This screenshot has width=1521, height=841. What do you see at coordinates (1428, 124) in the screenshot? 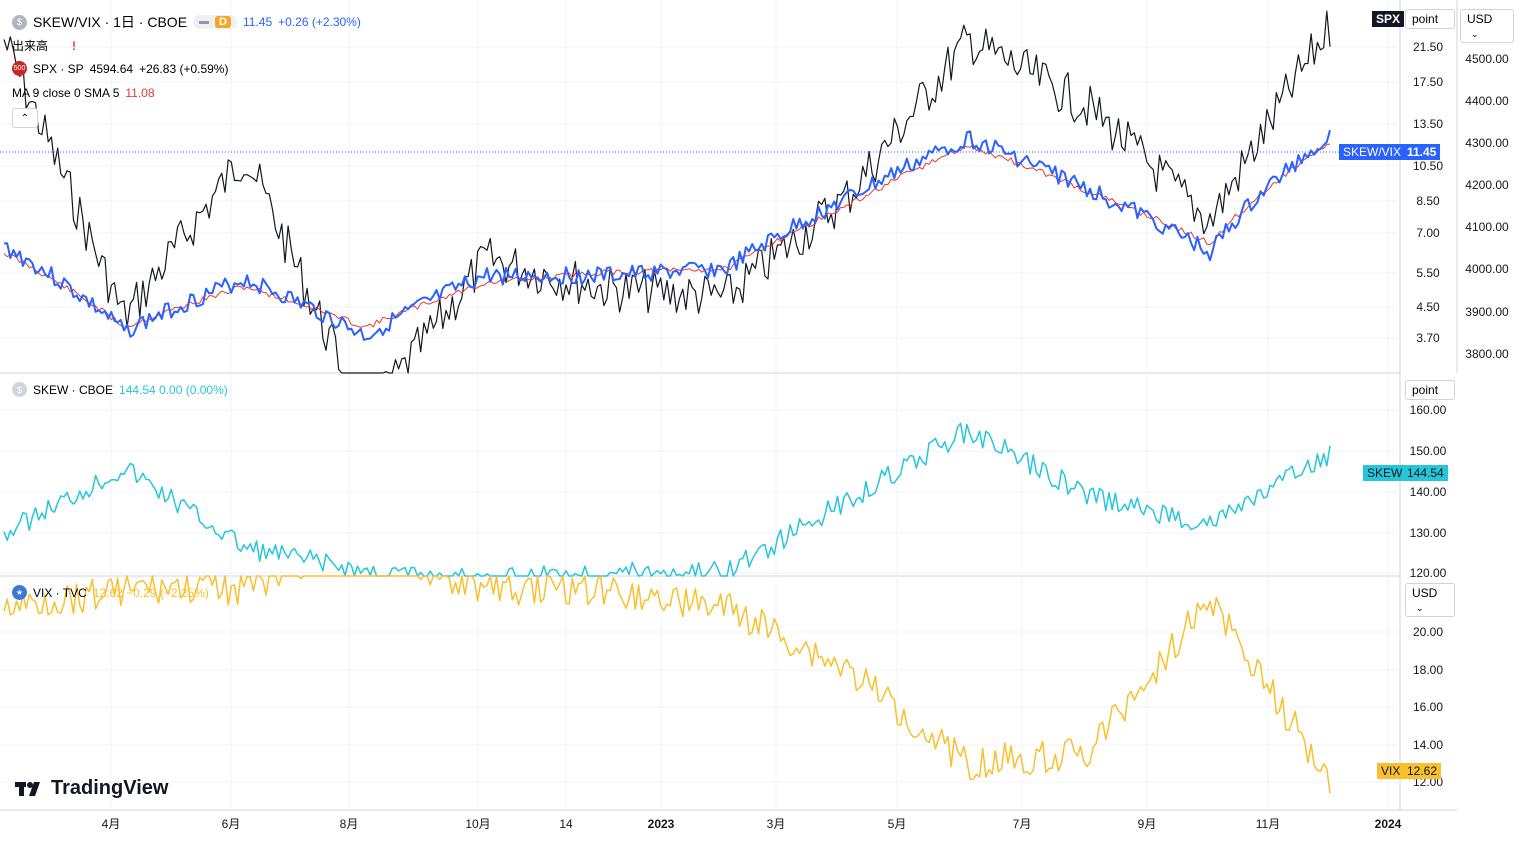
I see `pane1-left-tick: 13.50` at bounding box center [1428, 124].